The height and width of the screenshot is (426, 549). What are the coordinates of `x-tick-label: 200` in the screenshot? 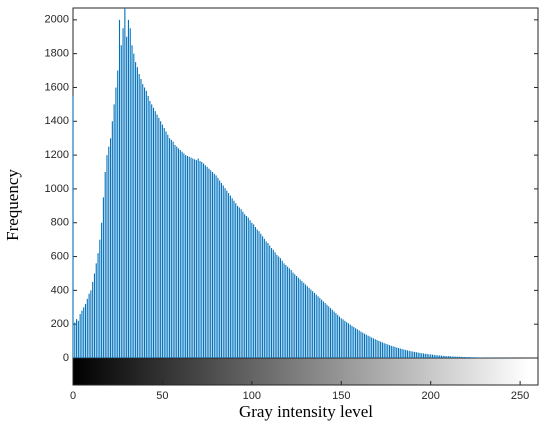 It's located at (431, 396).